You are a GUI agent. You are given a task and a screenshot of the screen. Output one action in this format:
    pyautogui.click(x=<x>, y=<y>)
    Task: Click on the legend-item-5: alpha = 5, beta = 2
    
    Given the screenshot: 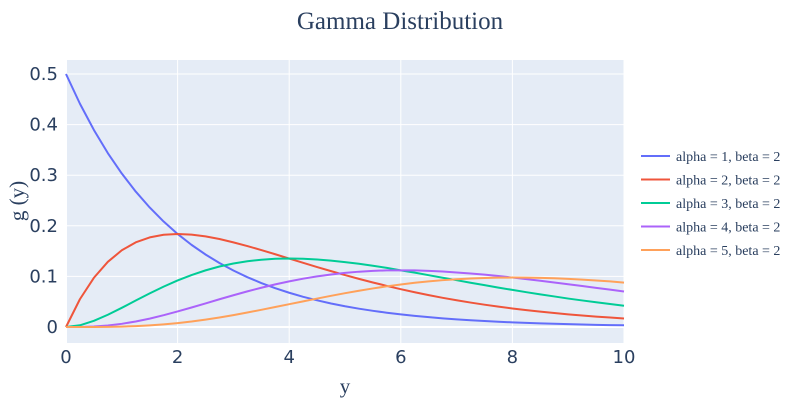 What is the action you would take?
    pyautogui.click(x=710, y=251)
    